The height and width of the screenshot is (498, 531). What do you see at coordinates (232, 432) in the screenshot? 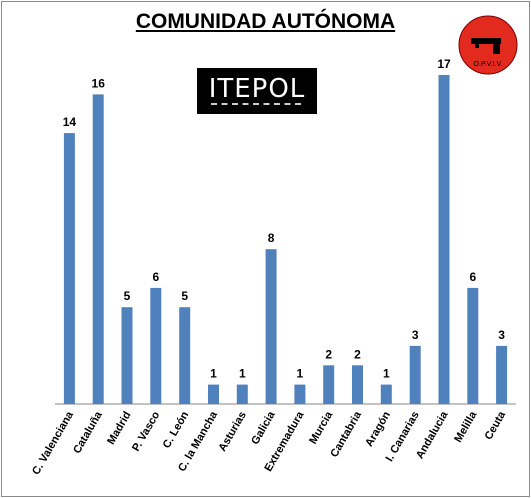
I see `x-tick-label: Asturias` at bounding box center [232, 432].